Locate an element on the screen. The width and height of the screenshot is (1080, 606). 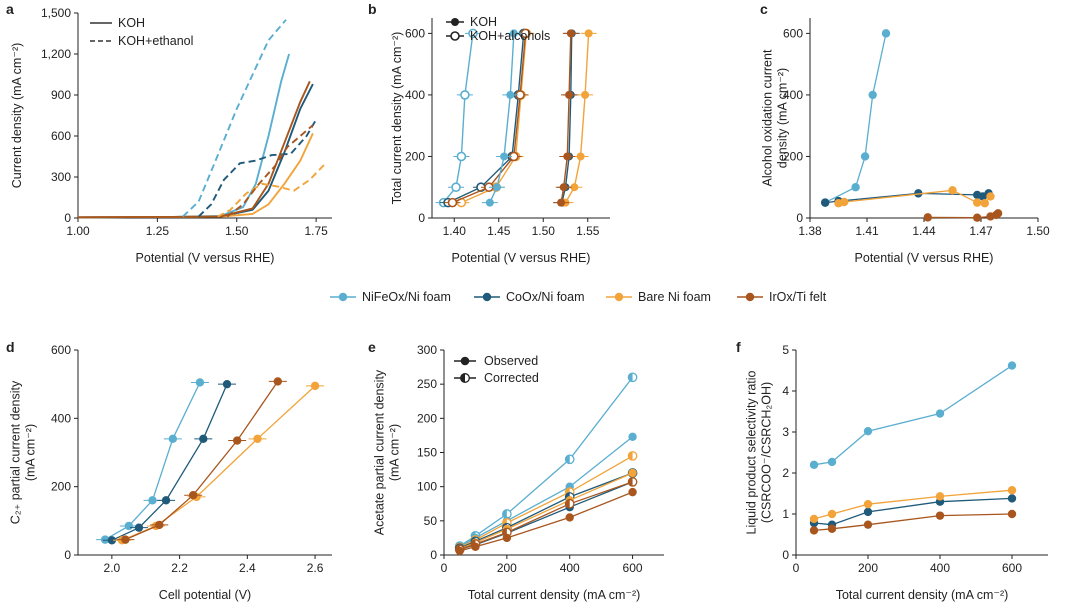
y-axis-label: Liquid product selectivity ratio is located at coordinates (752, 452).